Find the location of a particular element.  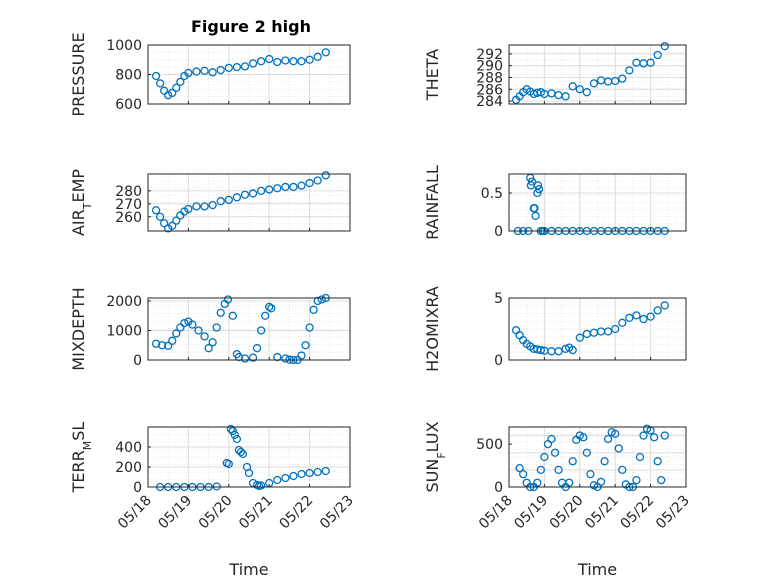

y-axis-label: PRESSURE is located at coordinates (78, 74).